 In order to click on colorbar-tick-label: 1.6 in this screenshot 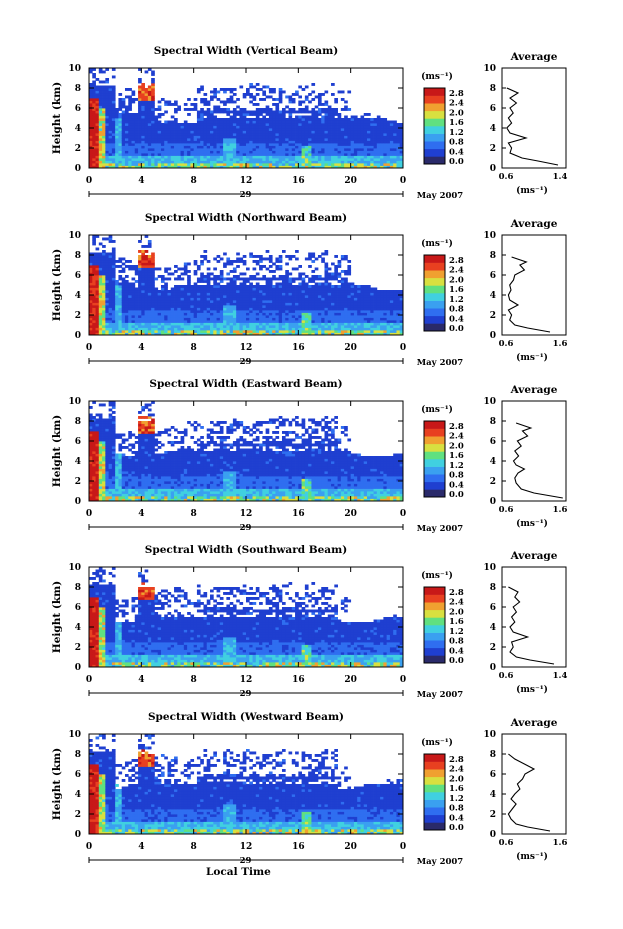, I will do `click(456, 123)`.